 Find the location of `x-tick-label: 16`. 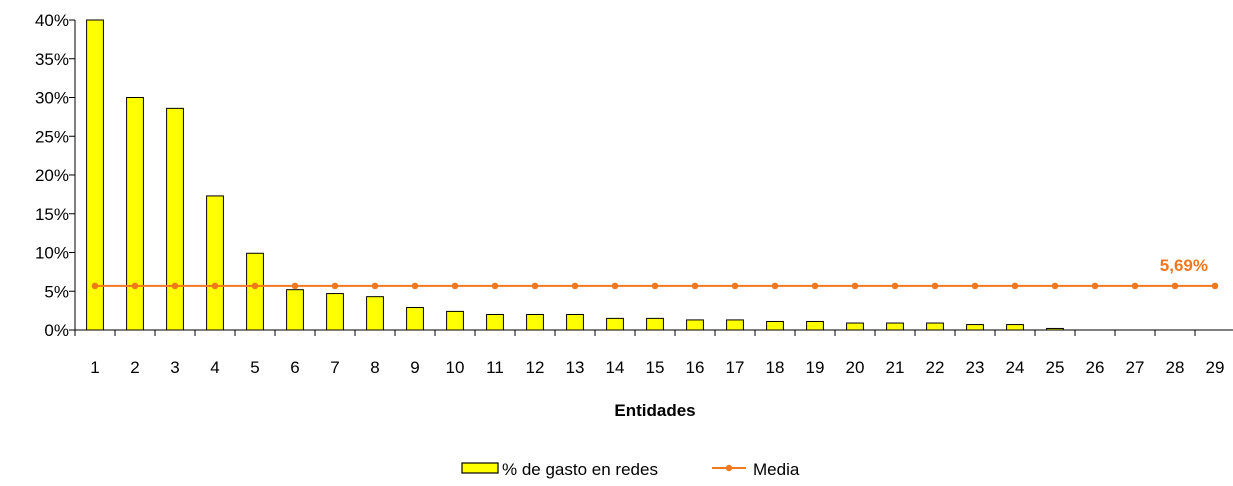

x-tick-label: 16 is located at coordinates (695, 367).